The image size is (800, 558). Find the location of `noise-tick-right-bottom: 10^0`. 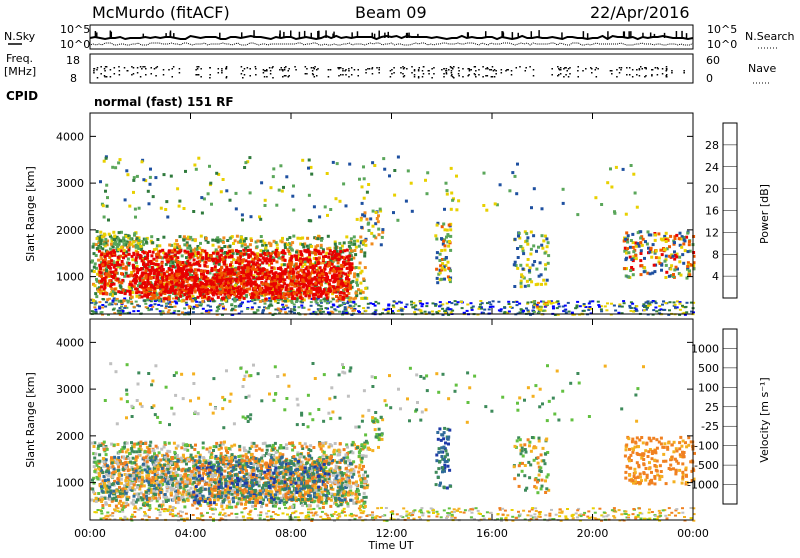

noise-tick-right-bottom: 10^0 is located at coordinates (722, 44).